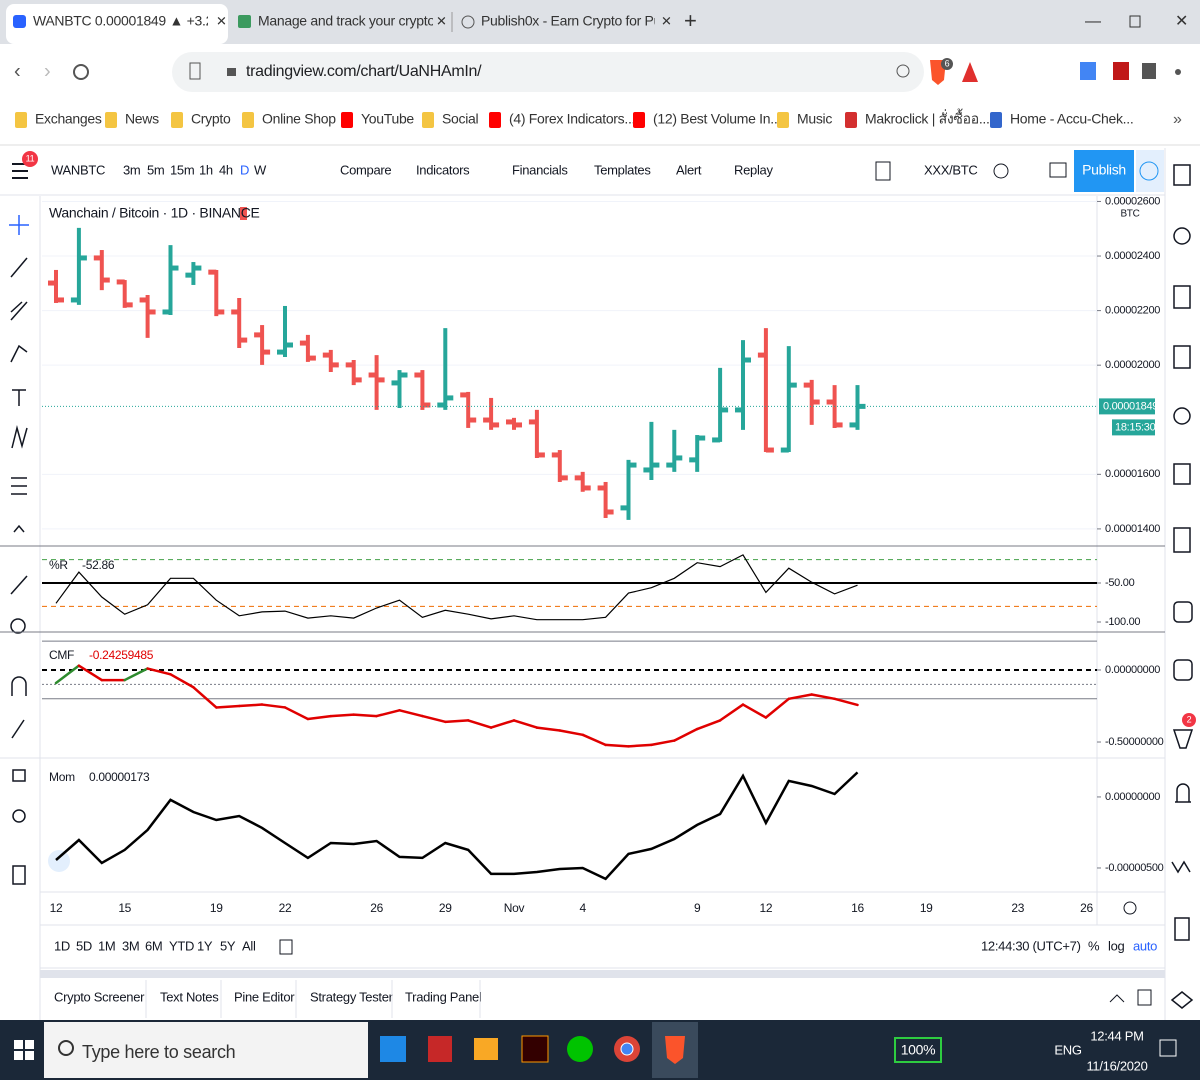 The height and width of the screenshot is (1080, 1200). Describe the element at coordinates (244, 169) in the screenshot. I see `interval: D` at that location.